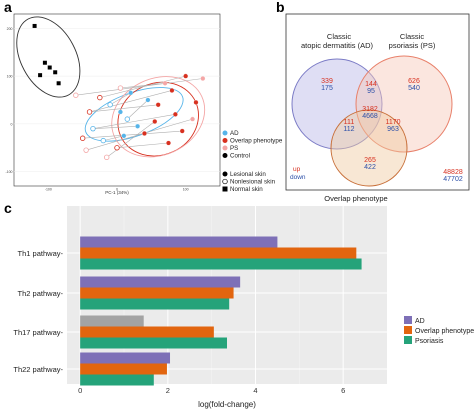 The height and width of the screenshot is (412, 474). I want to click on venn-label-ad-line2: atopic dermatitis (AD), so click(337, 45).